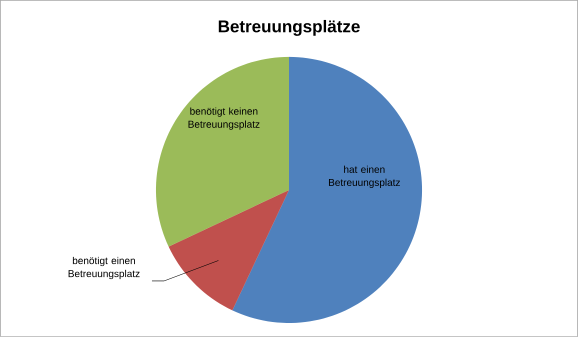  What do you see at coordinates (104, 268) in the screenshot?
I see `slice-label: benötigt einen Betreuungsplatz` at bounding box center [104, 268].